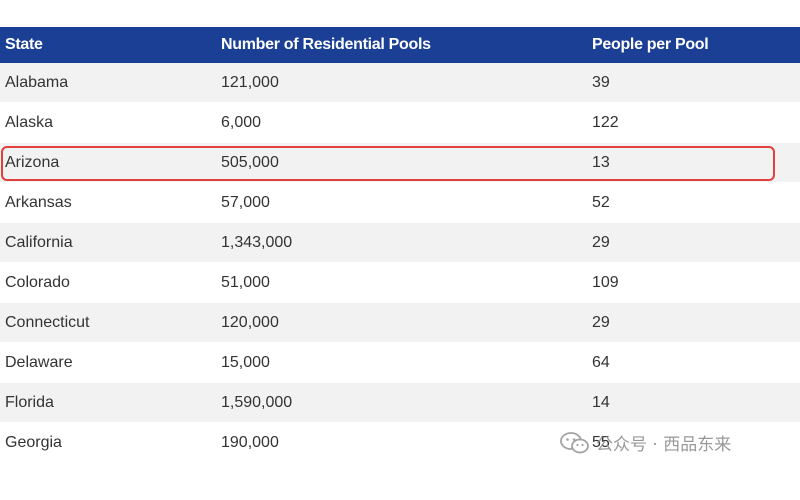 Image resolution: width=800 pixels, height=500 pixels. Describe the element at coordinates (605, 122) in the screenshot. I see `cell-people-per-pool: 122` at that location.